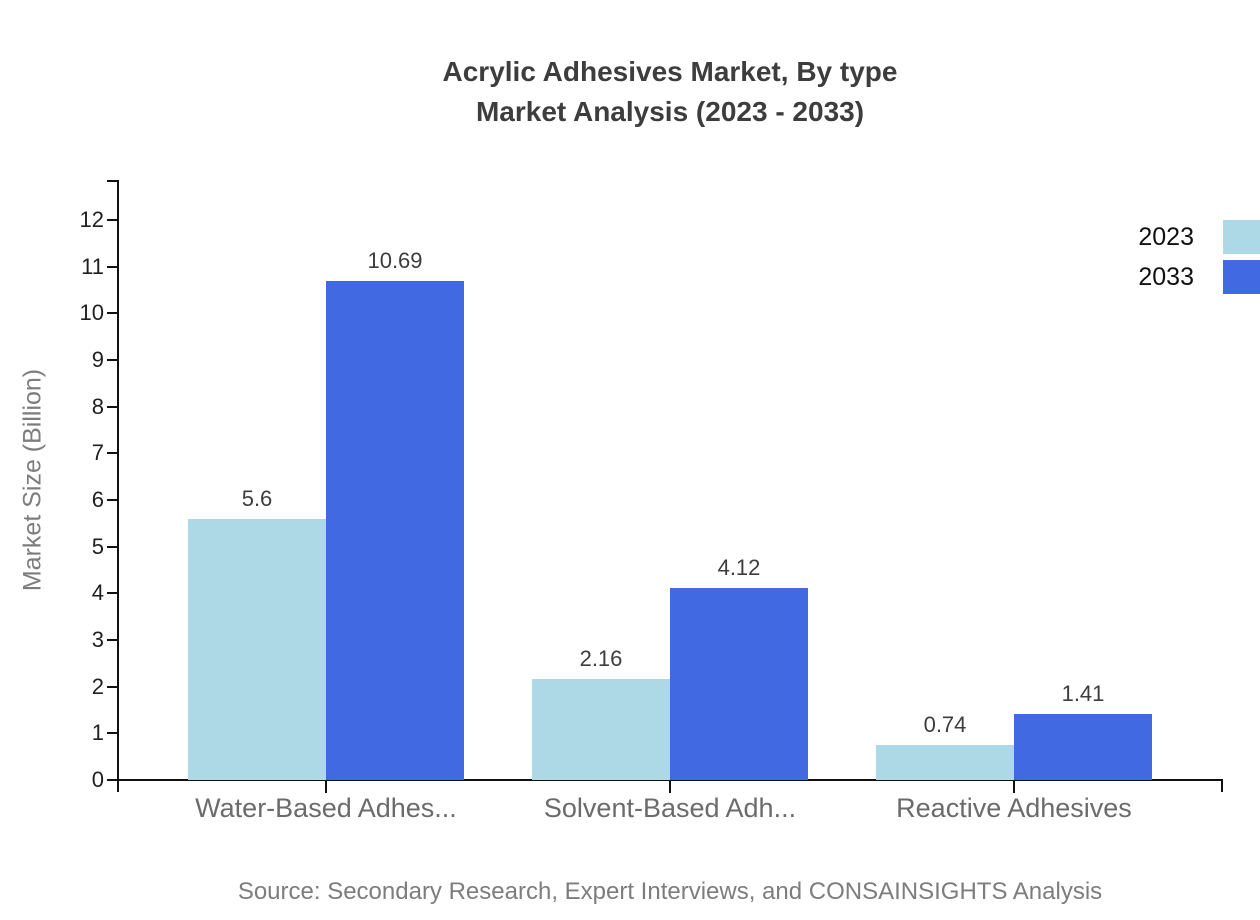 The width and height of the screenshot is (1260, 920). I want to click on y-tick-label: 9, so click(97, 359).